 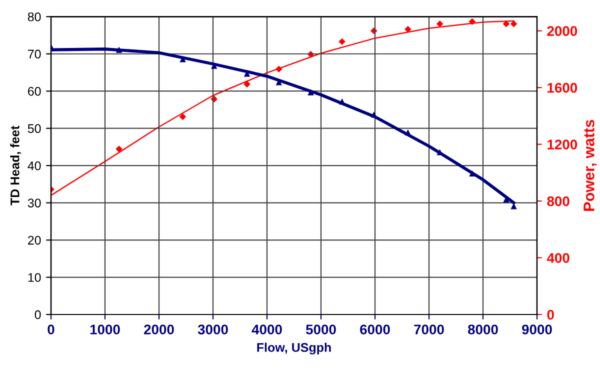 I want to click on y2-tick-label: 0, so click(x=550, y=315).